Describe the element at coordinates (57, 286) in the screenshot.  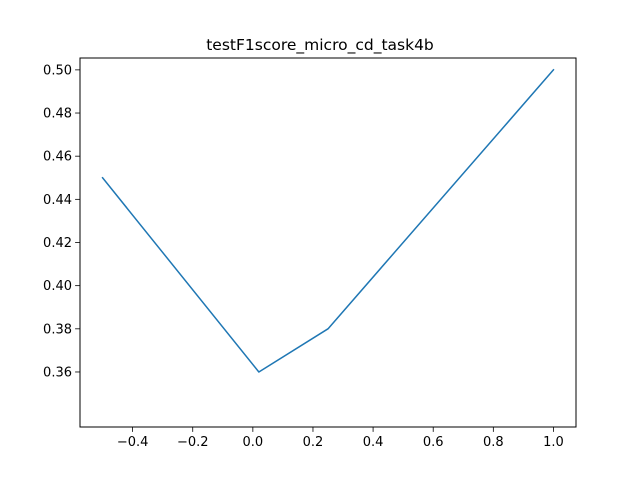
I see `y-tick-label: 0.40` at that location.